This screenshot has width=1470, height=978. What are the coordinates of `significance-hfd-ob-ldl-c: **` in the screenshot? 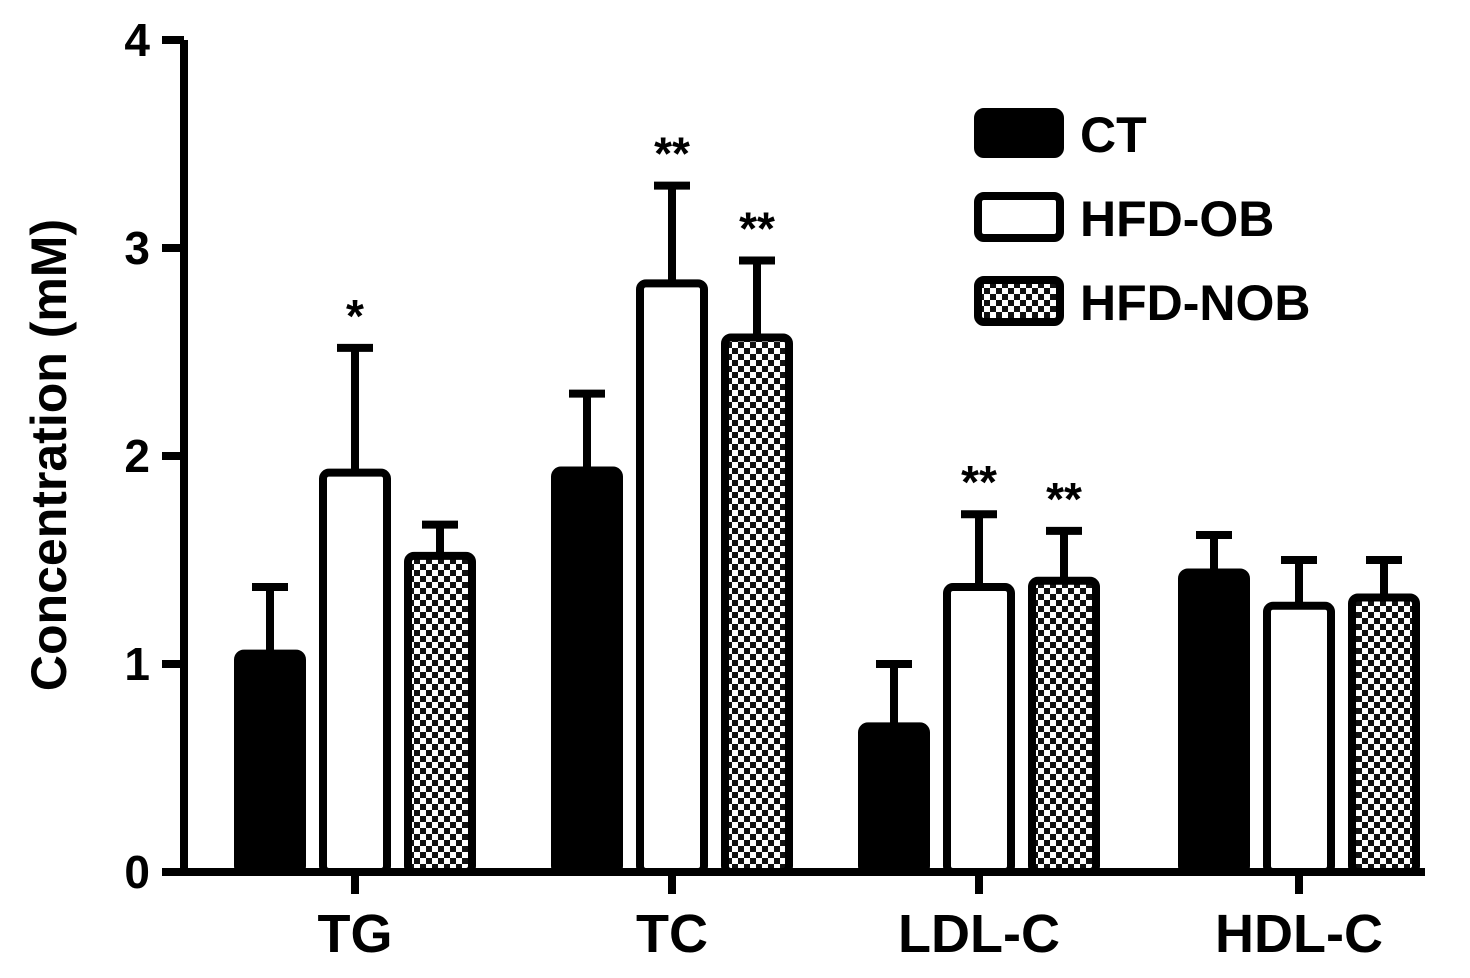 It's located at (979, 482).